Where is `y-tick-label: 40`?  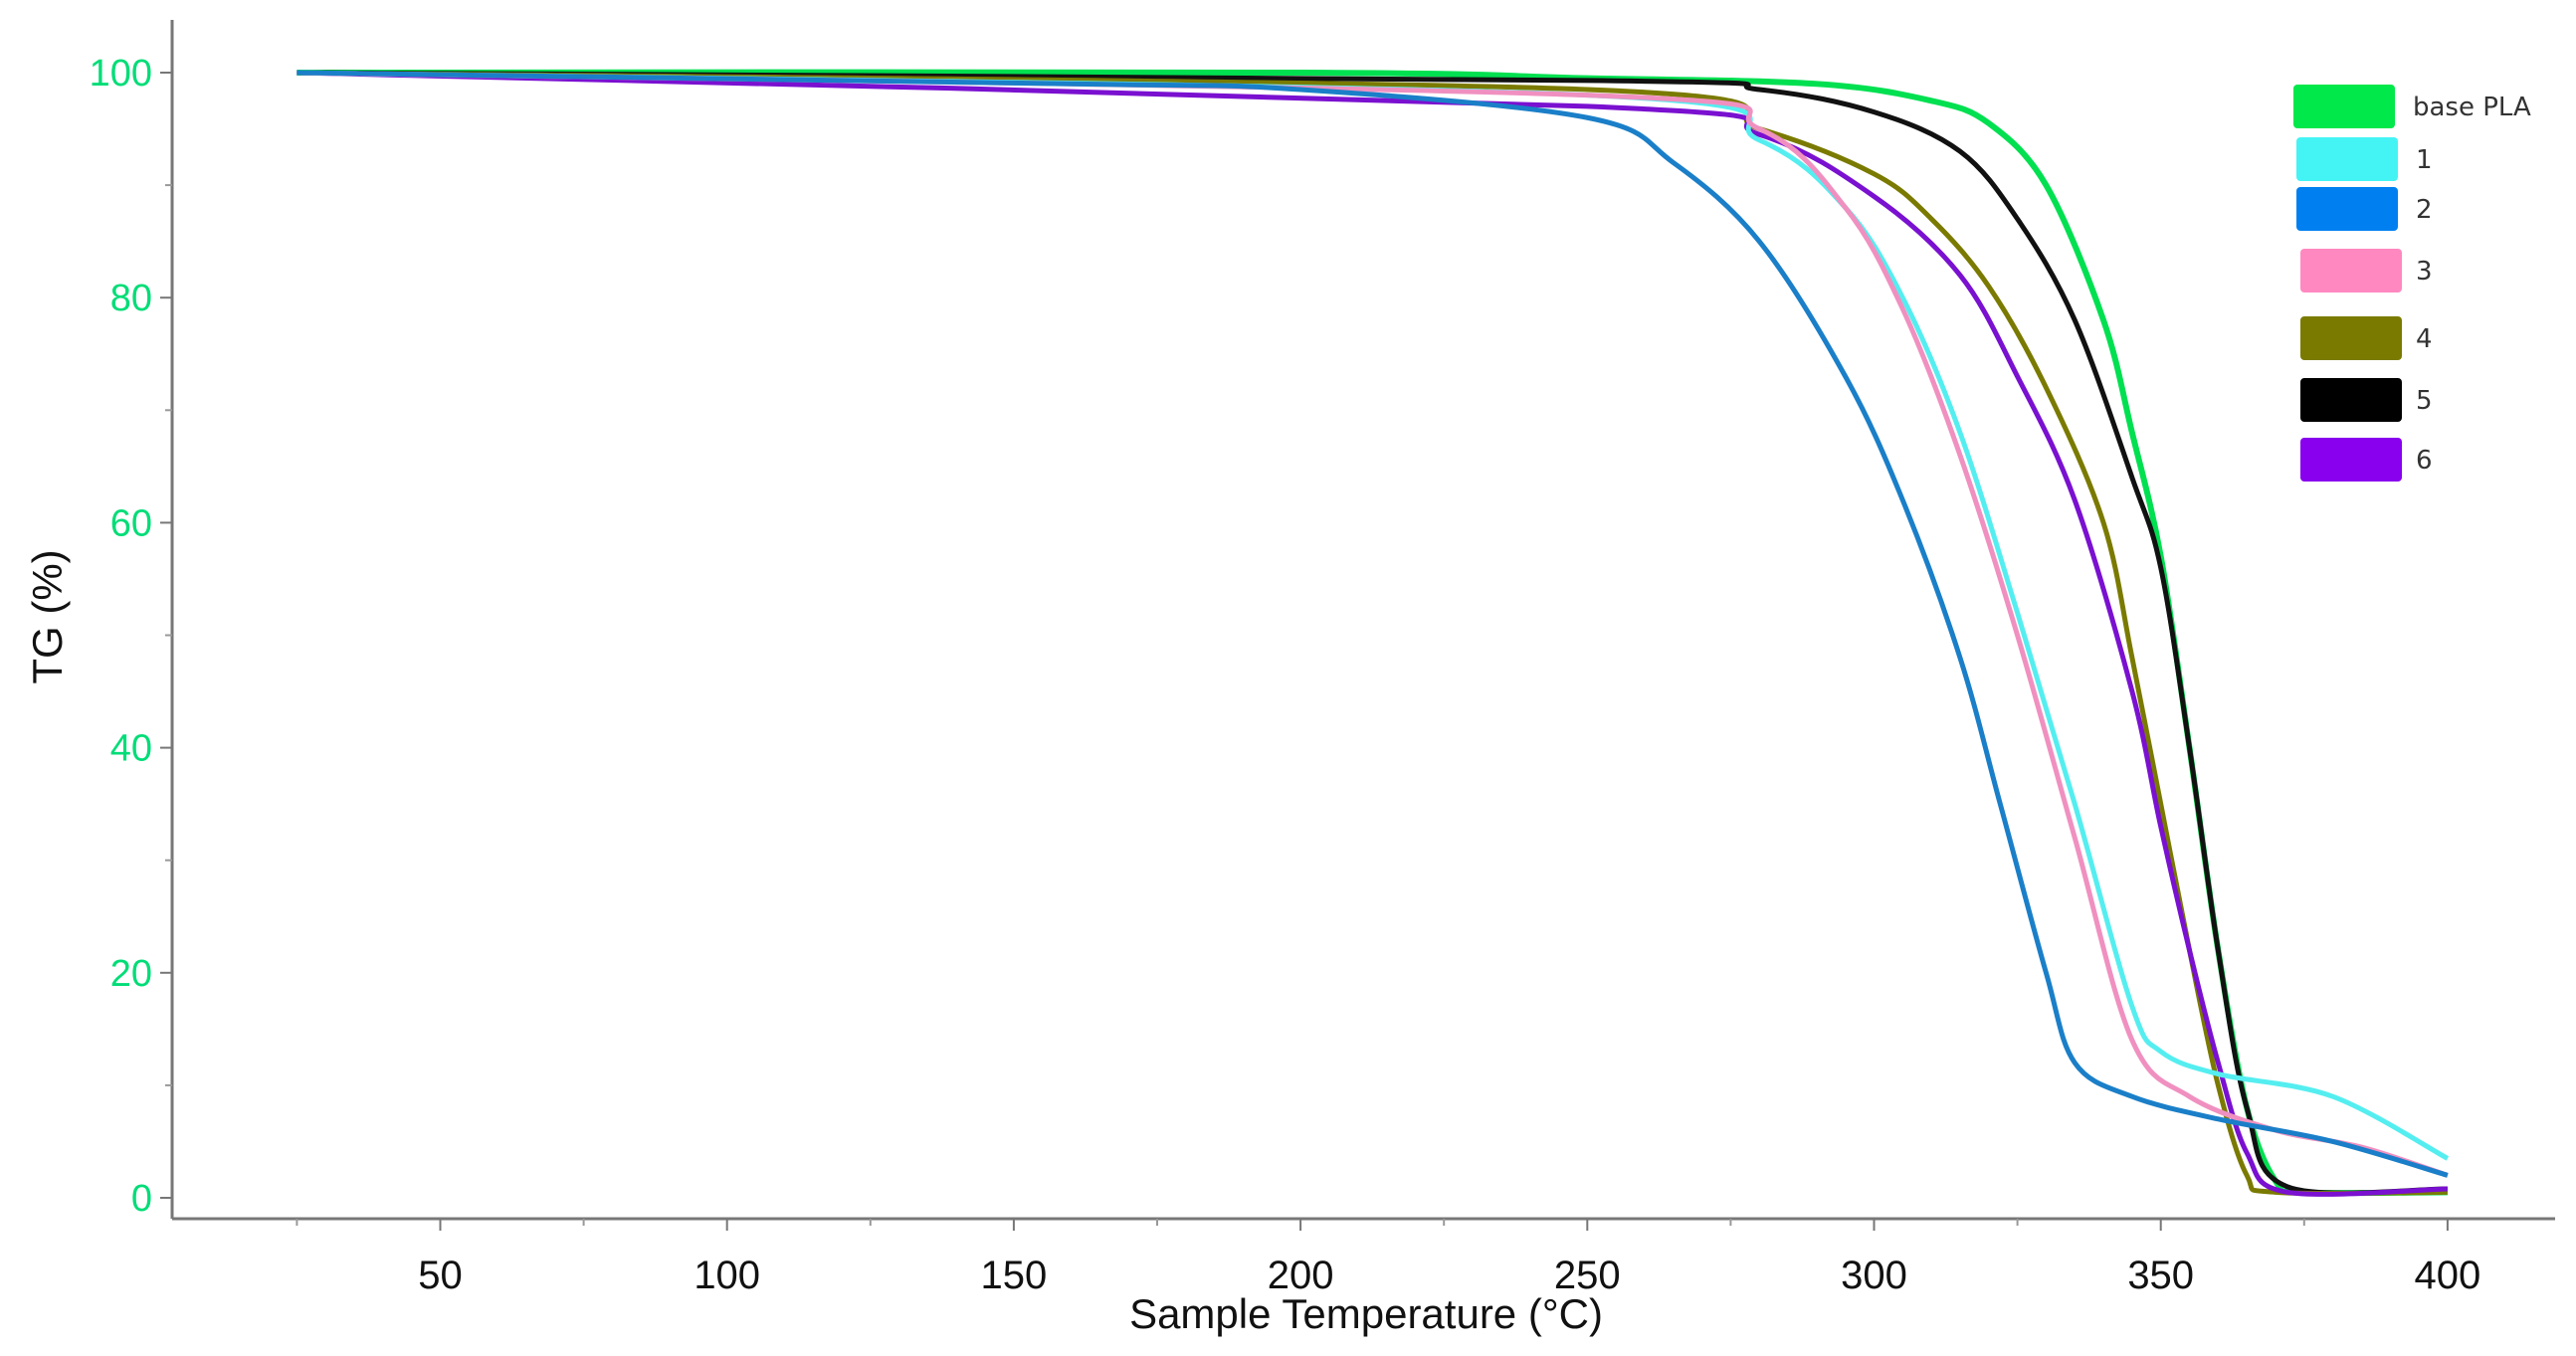 y-tick-label: 40 is located at coordinates (131, 749).